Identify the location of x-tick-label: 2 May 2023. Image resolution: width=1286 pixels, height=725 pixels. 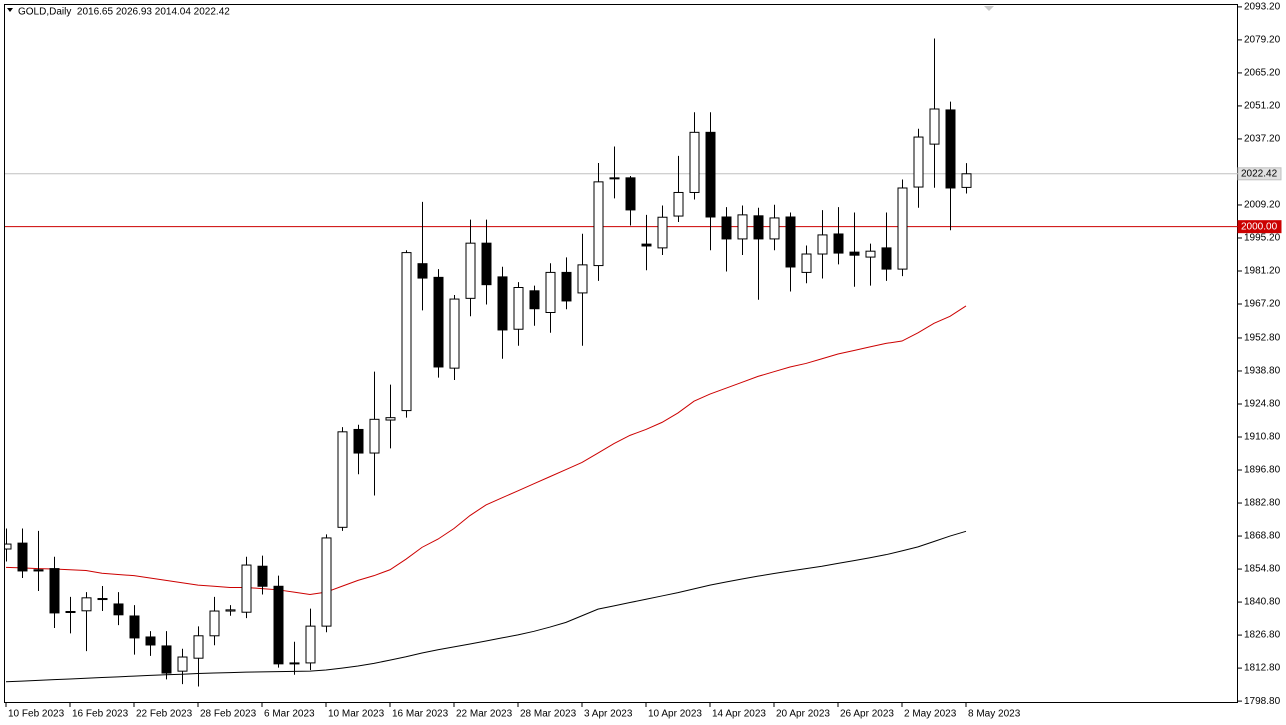
(930, 714).